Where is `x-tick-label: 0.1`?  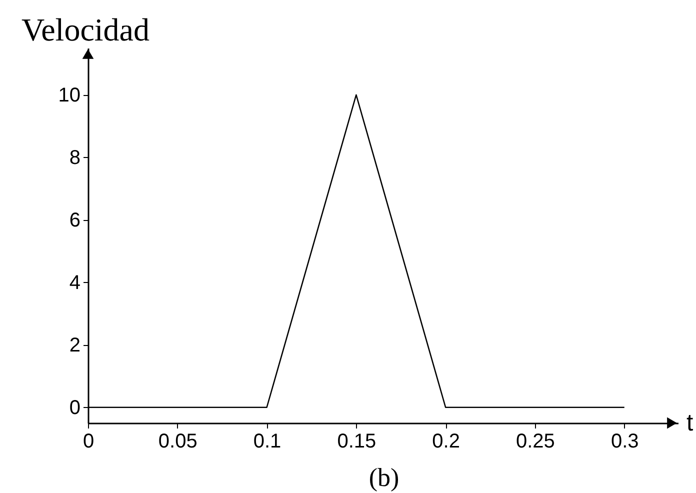
x-tick-label: 0.1 is located at coordinates (267, 441).